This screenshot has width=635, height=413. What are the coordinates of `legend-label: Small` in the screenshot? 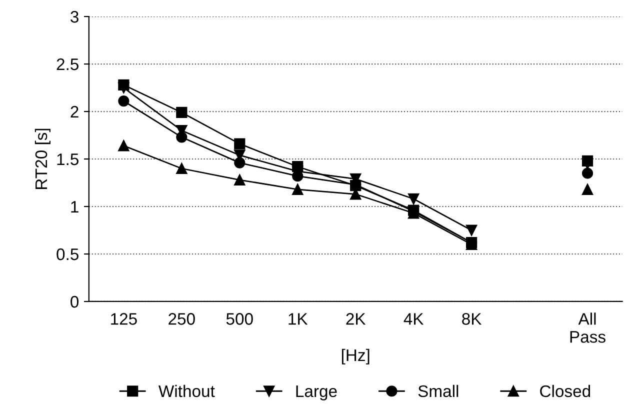 It's located at (438, 391).